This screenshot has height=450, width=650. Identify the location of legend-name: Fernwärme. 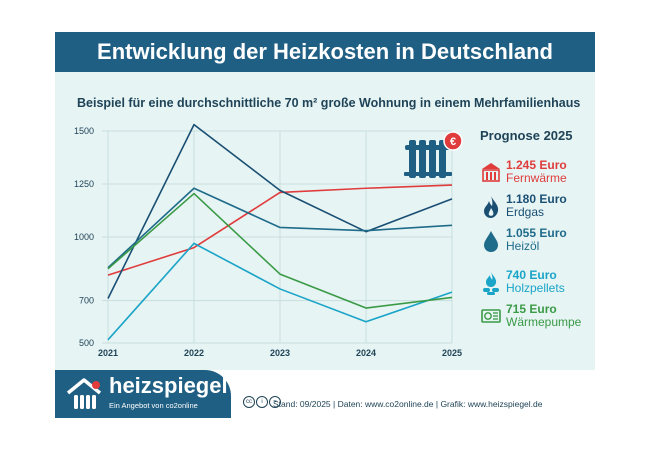
(536, 178).